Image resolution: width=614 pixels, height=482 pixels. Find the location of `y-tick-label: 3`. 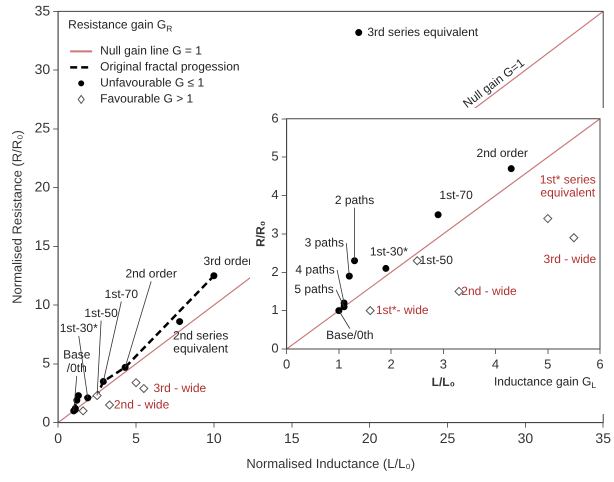

y-tick-label: 3 is located at coordinates (275, 232).